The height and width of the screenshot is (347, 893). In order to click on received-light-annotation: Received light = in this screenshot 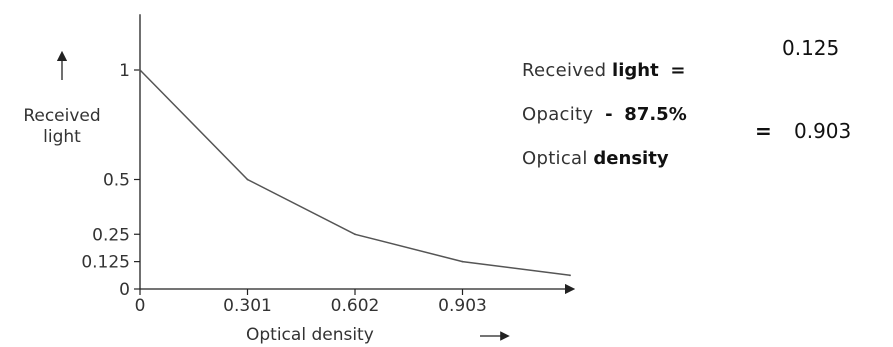, I will do `click(604, 70)`.